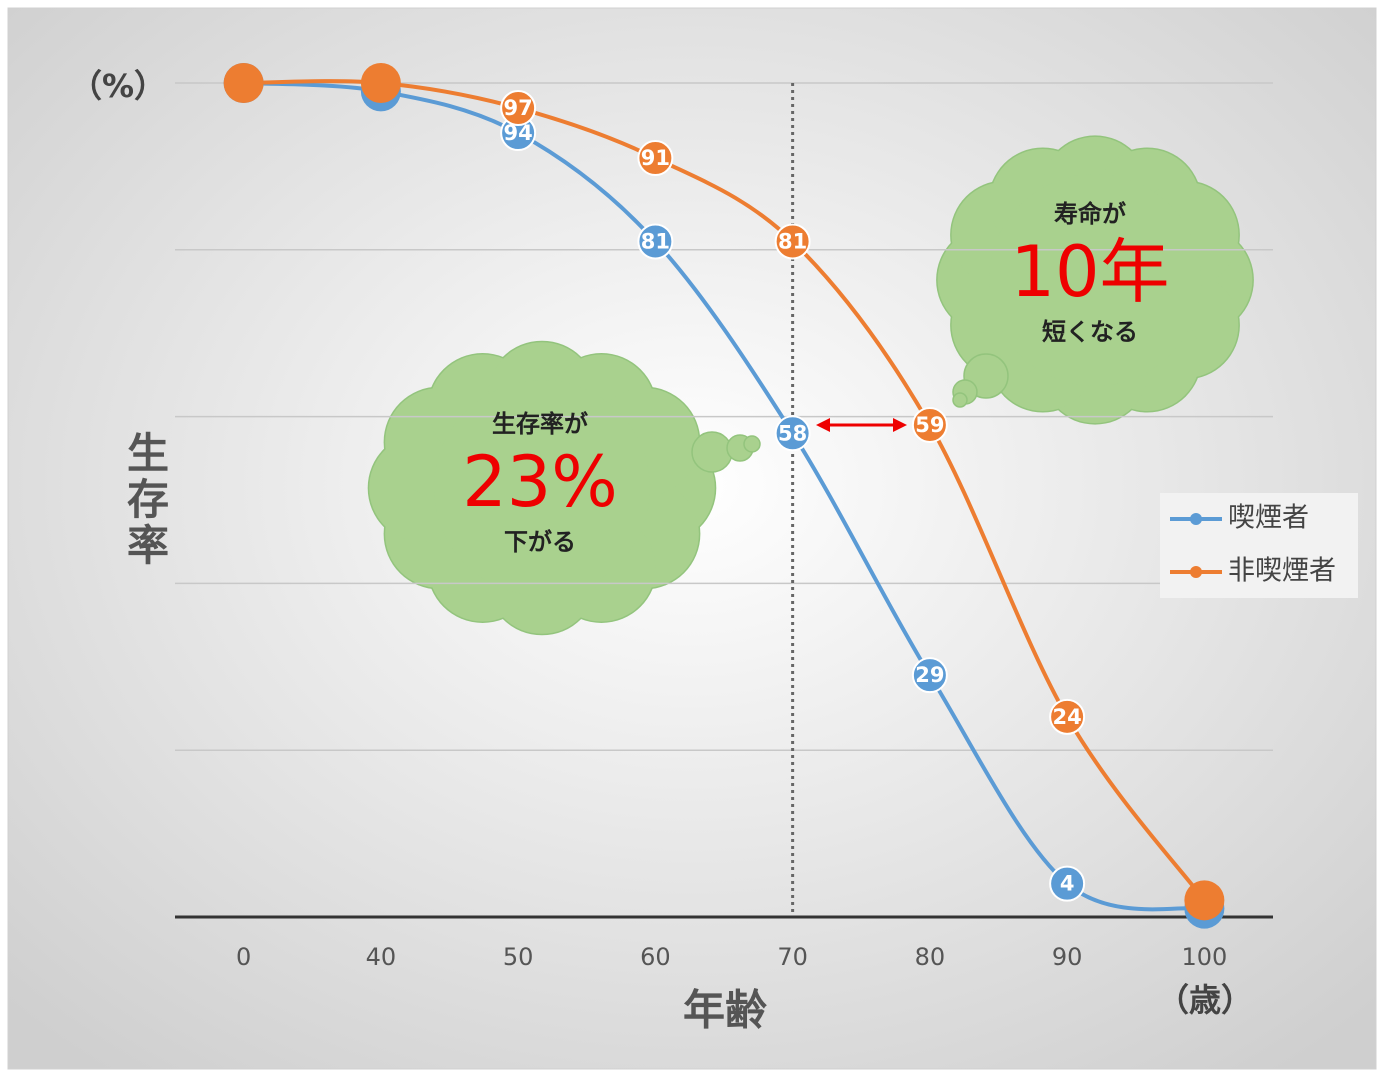 Image resolution: width=1384 pixels, height=1077 pixels. I want to click on data-label: 24, so click(1067, 717).